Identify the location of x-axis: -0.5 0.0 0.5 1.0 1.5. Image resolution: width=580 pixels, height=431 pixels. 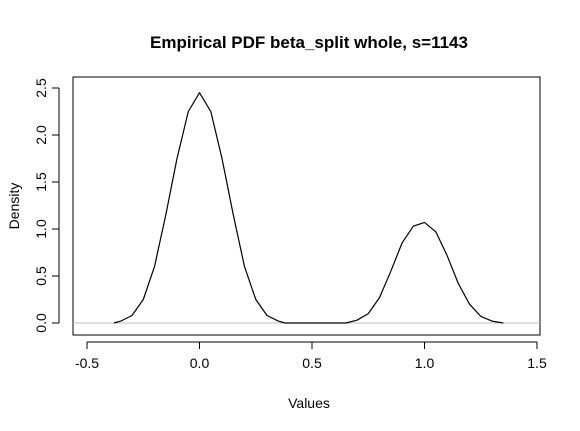
(311, 356).